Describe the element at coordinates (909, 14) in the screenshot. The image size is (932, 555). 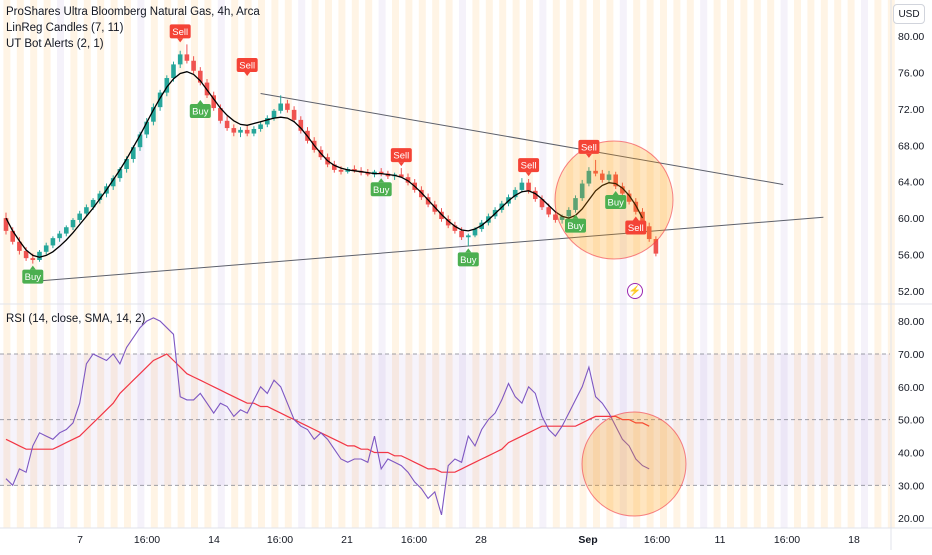
I see `currency-button: USD` at that location.